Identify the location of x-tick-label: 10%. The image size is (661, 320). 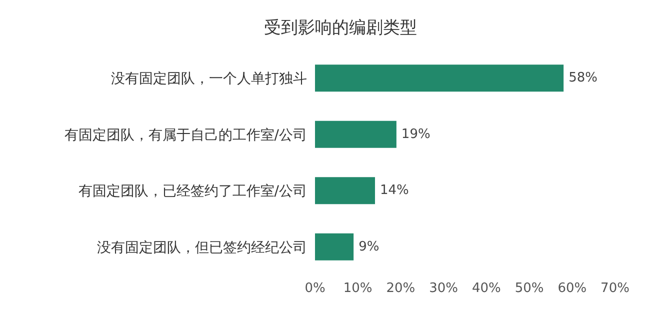
(357, 288).